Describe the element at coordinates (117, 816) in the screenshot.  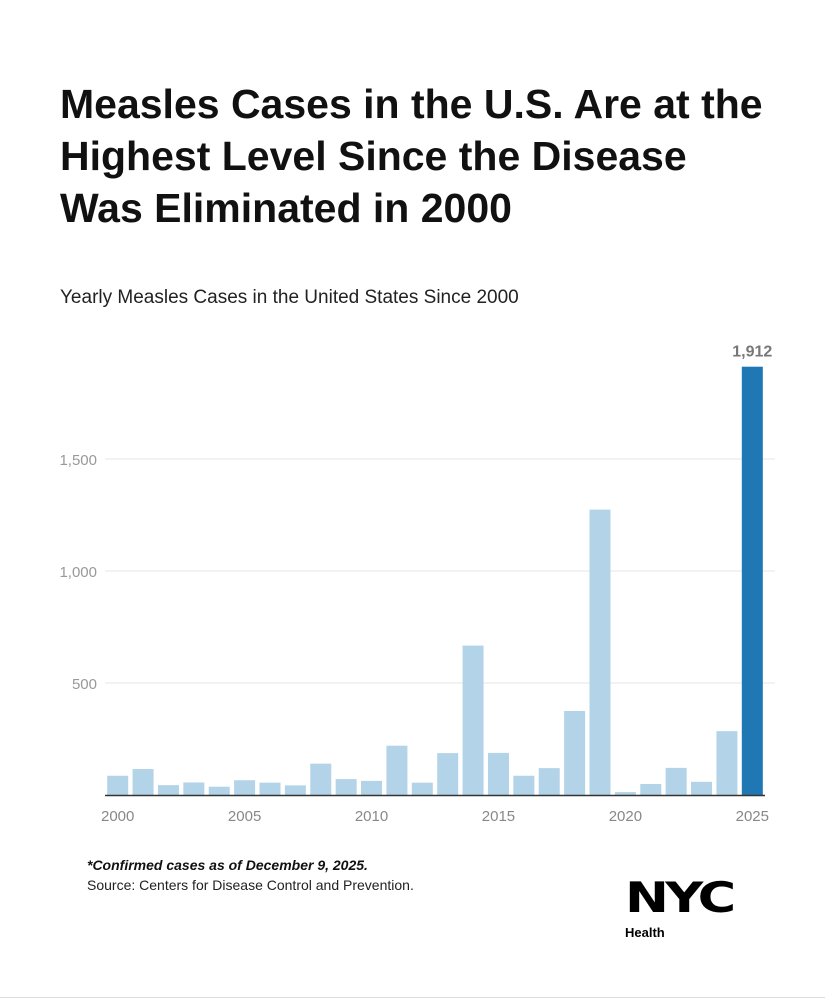
I see `x-tick-label: 2000` at that location.